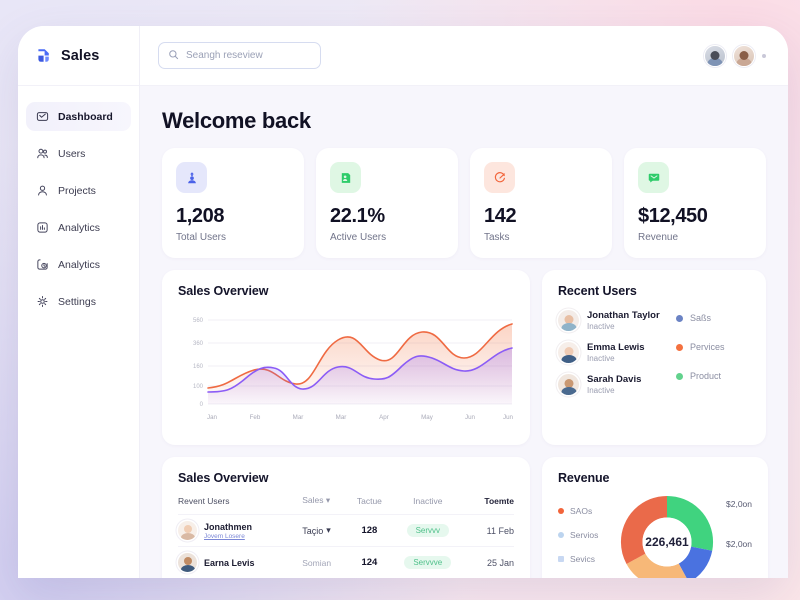 The height and width of the screenshot is (600, 800). Describe the element at coordinates (701, 318) in the screenshot. I see `legend-label: Saßs` at that location.